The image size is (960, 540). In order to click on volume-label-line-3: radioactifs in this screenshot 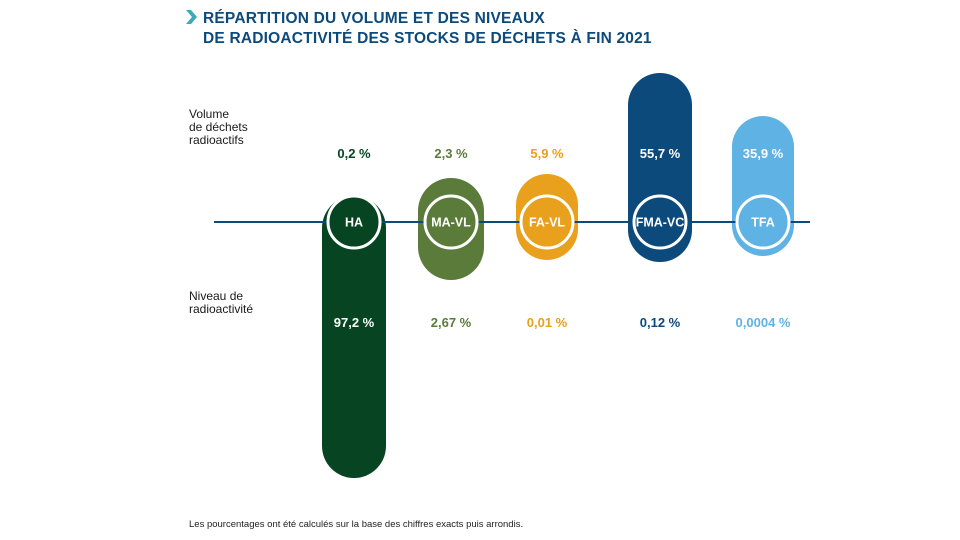, I will do `click(216, 140)`.